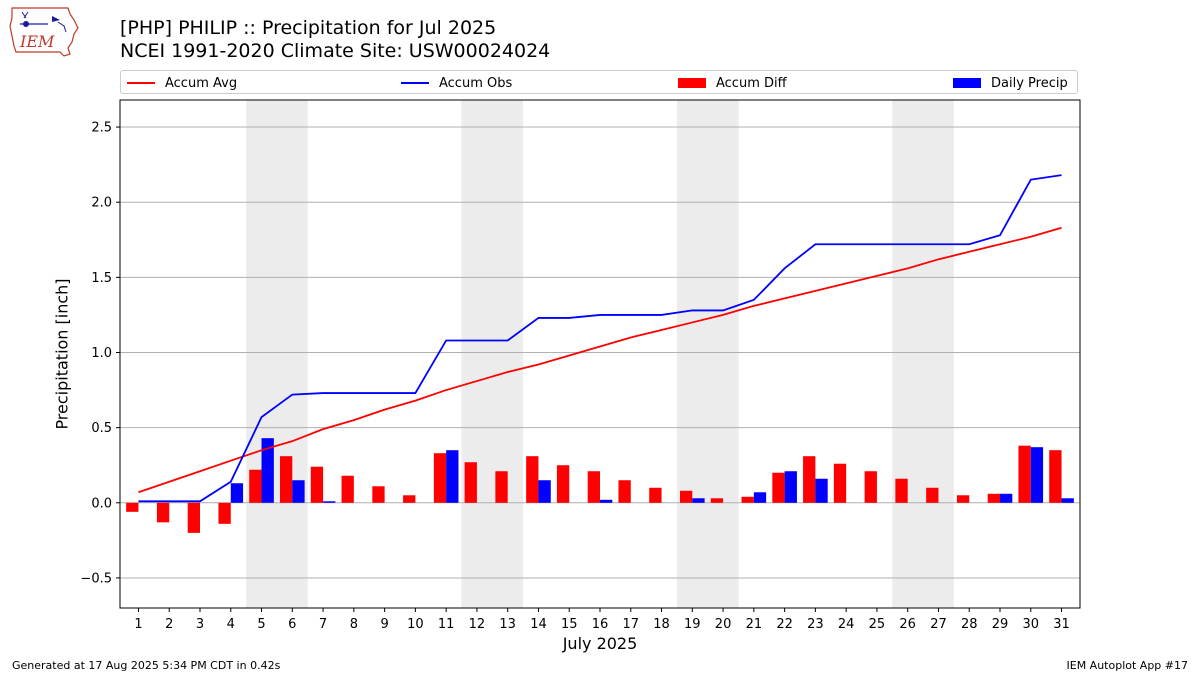  What do you see at coordinates (600, 624) in the screenshot?
I see `x-tick-label-16: 16` at bounding box center [600, 624].